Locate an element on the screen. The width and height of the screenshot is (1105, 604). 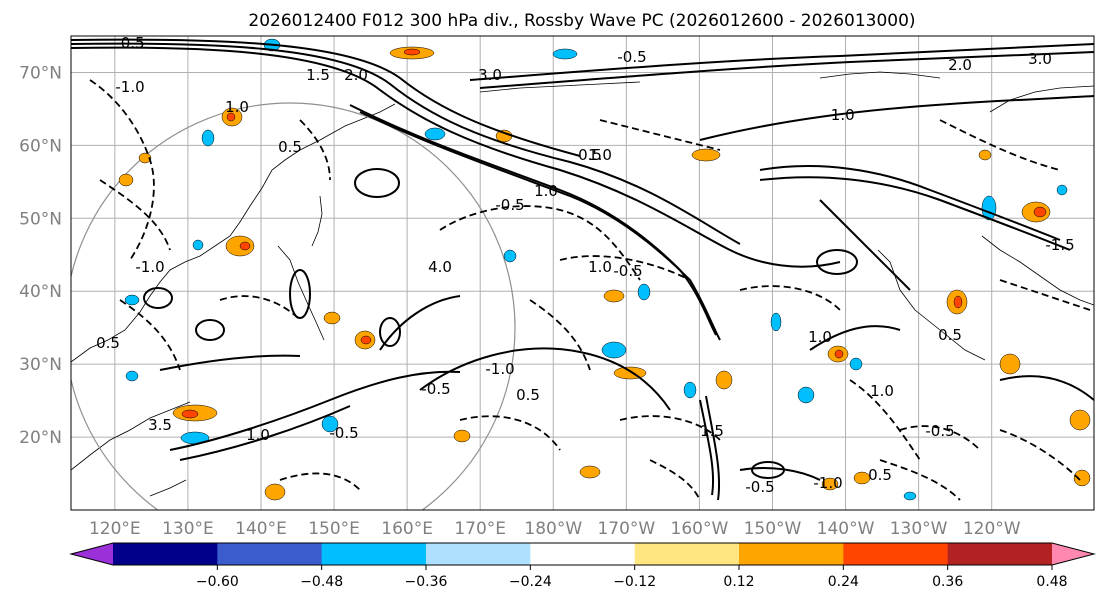
lat-tick-label: 70°N is located at coordinates (40, 73).